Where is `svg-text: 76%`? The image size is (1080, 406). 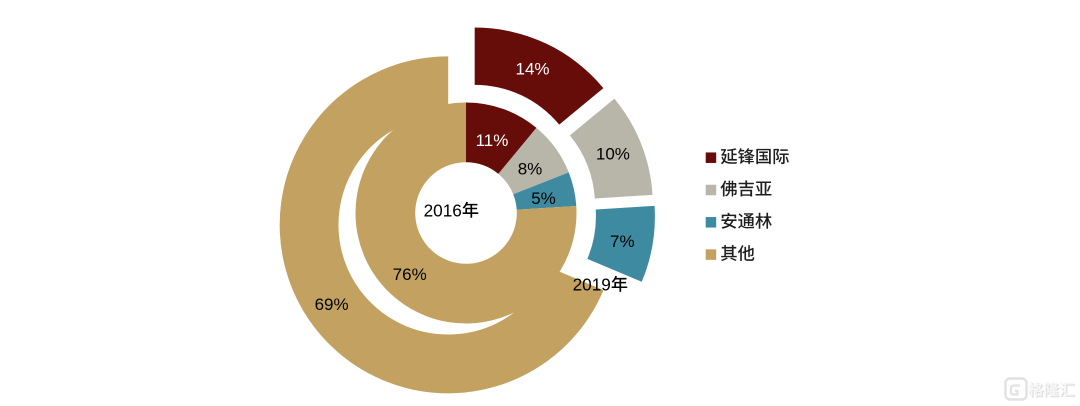
svg-text: 76% is located at coordinates (410, 274).